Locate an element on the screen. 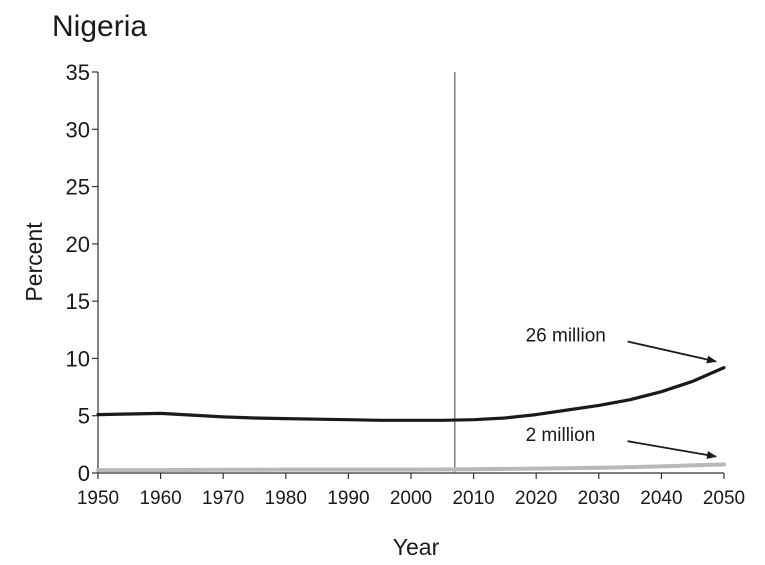 The height and width of the screenshot is (565, 765). annotation-label-0: 26 million is located at coordinates (566, 336).